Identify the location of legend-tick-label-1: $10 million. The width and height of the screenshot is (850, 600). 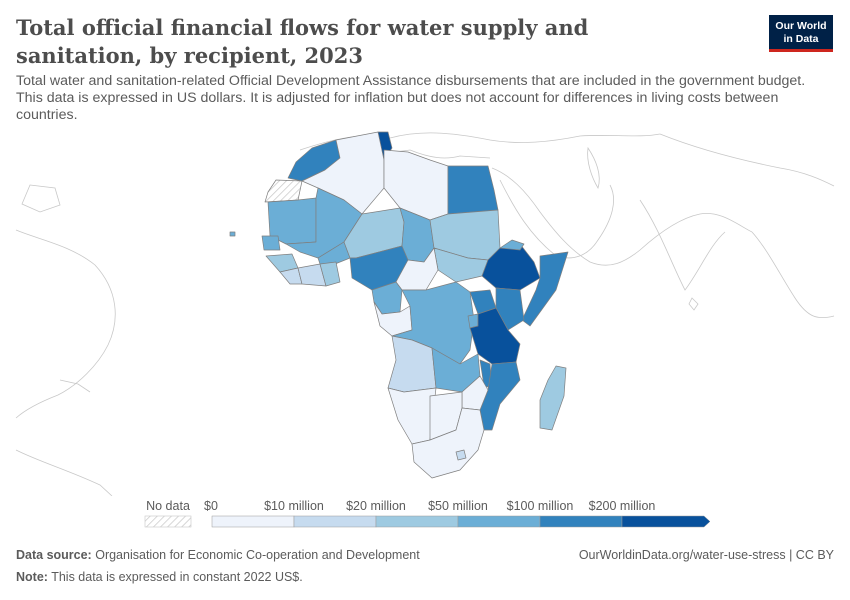
(294, 506).